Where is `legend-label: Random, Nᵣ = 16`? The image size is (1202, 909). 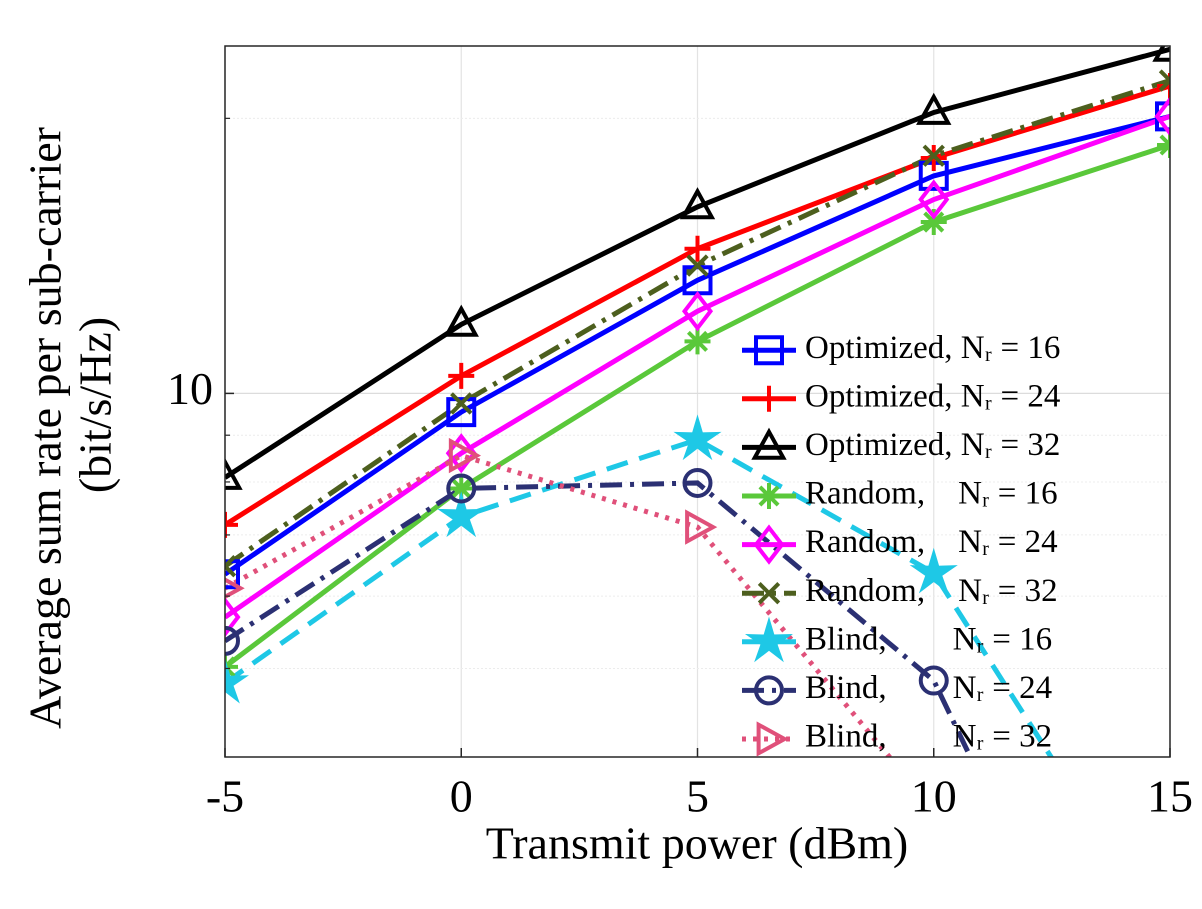
legend-label: Random, Nᵣ = 16 is located at coordinates (931, 494).